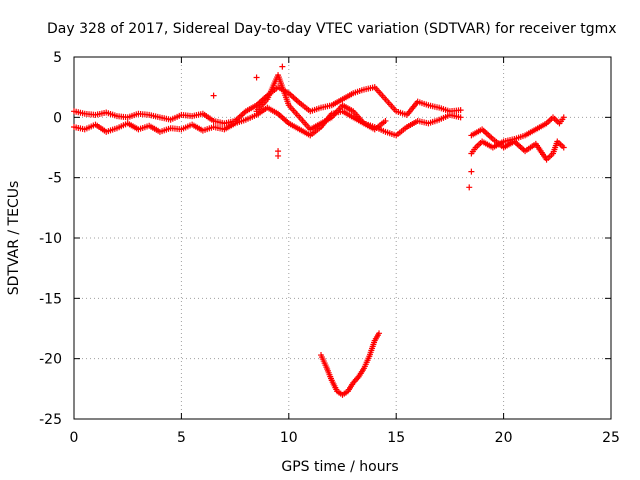  What do you see at coordinates (50, 360) in the screenshot?
I see `y-tick-label: -20` at bounding box center [50, 360].